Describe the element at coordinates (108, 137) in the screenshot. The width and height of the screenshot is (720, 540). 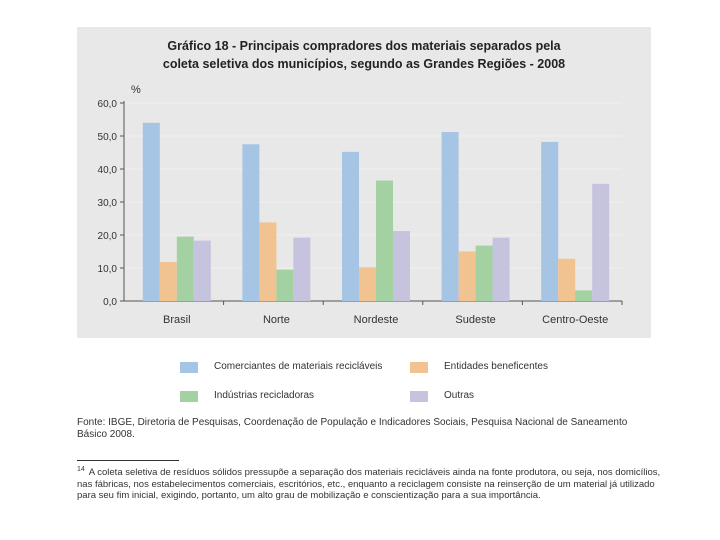
I see `y-tick-label: 50,0` at that location.